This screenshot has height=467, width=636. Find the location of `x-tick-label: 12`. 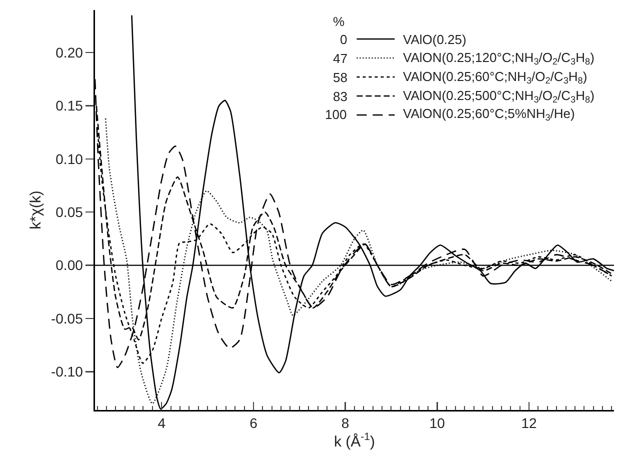

x-tick-label: 12 is located at coordinates (529, 423).